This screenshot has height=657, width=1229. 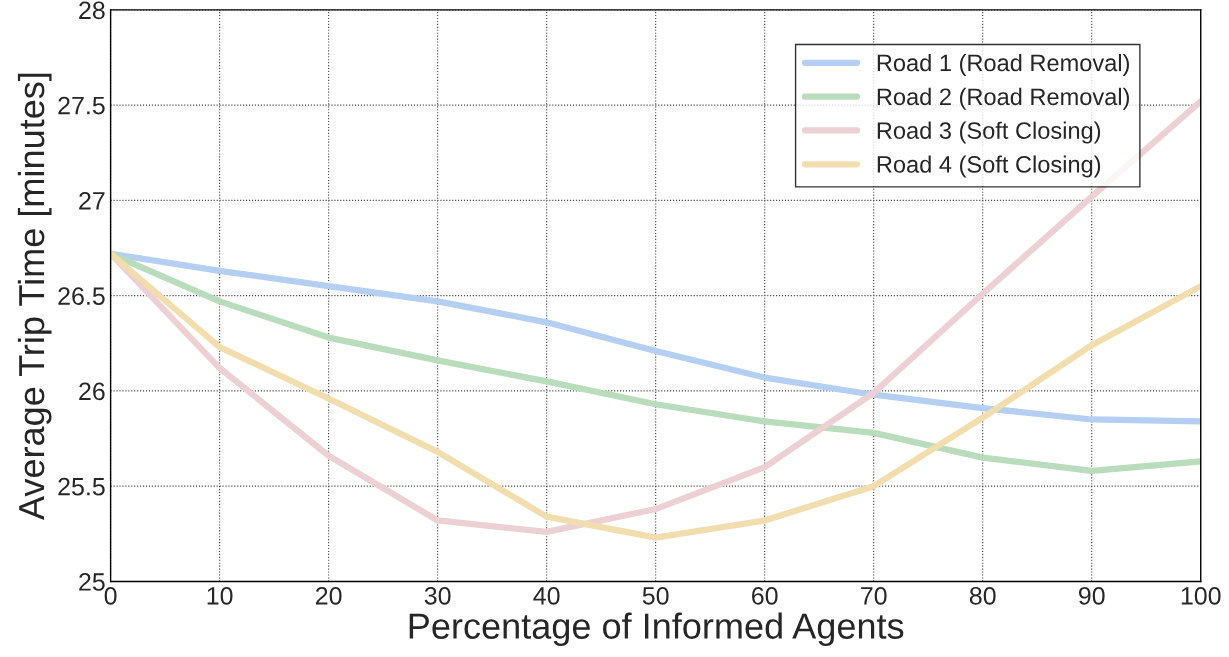 What do you see at coordinates (220, 595) in the screenshot?
I see `x-tick-label: 10` at bounding box center [220, 595].